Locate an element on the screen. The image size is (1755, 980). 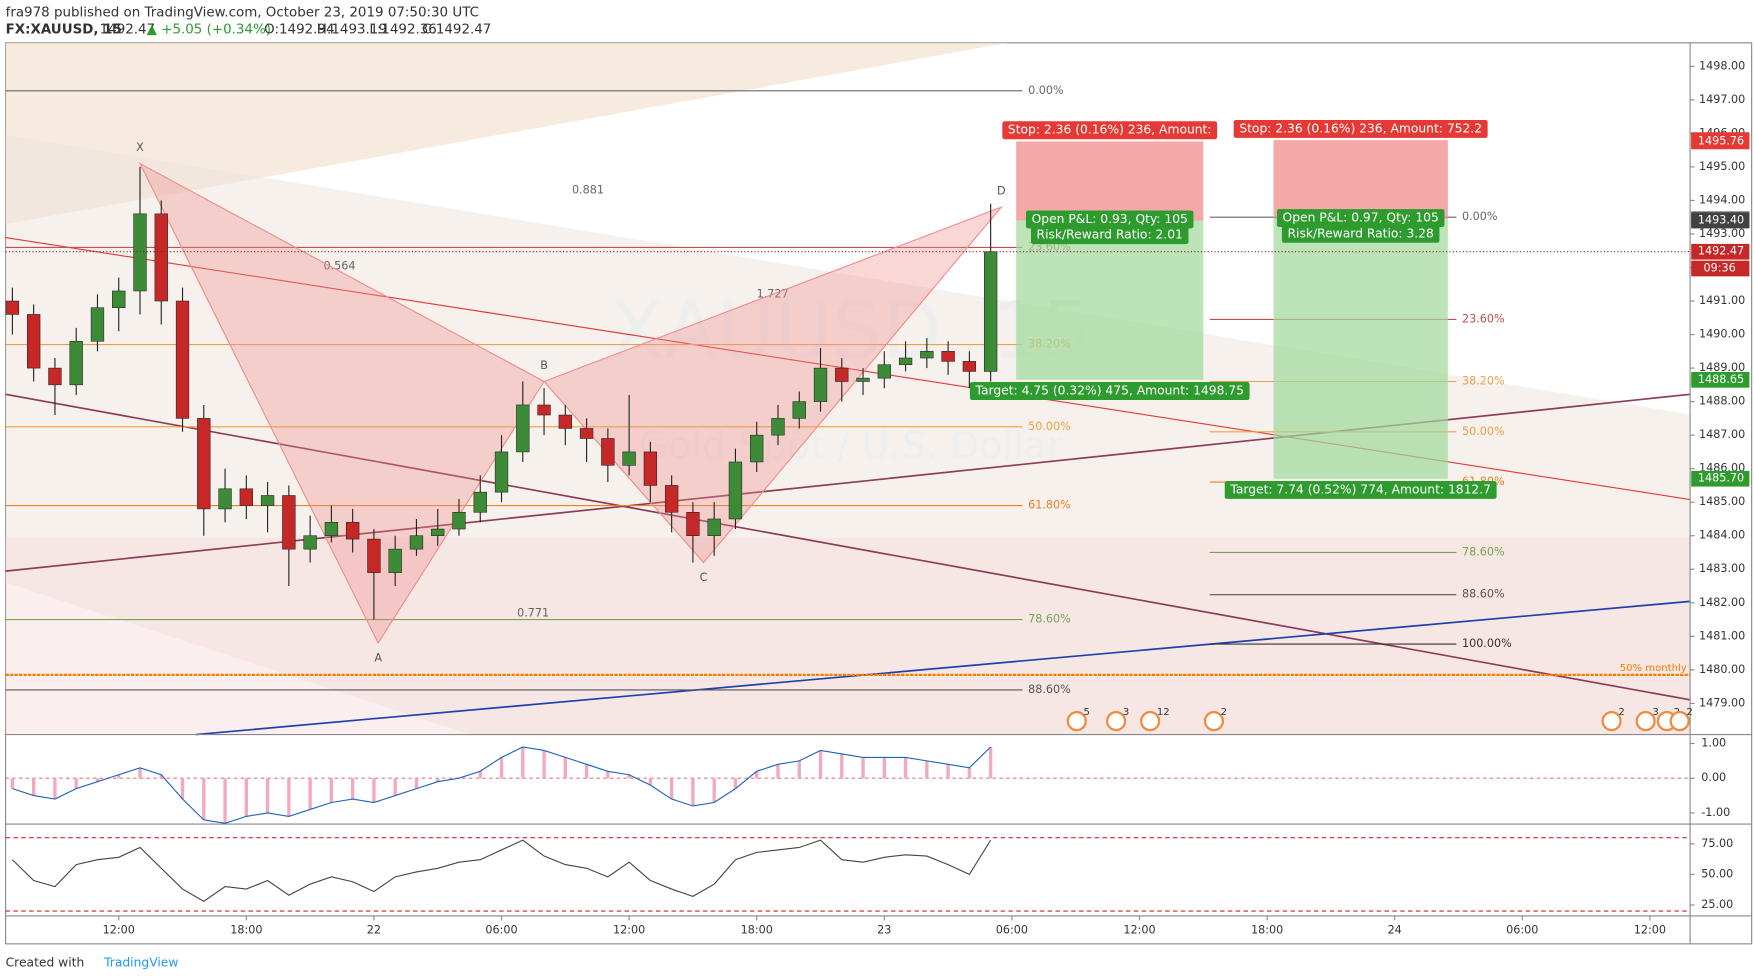
time-tick-label: 23 is located at coordinates (884, 929).